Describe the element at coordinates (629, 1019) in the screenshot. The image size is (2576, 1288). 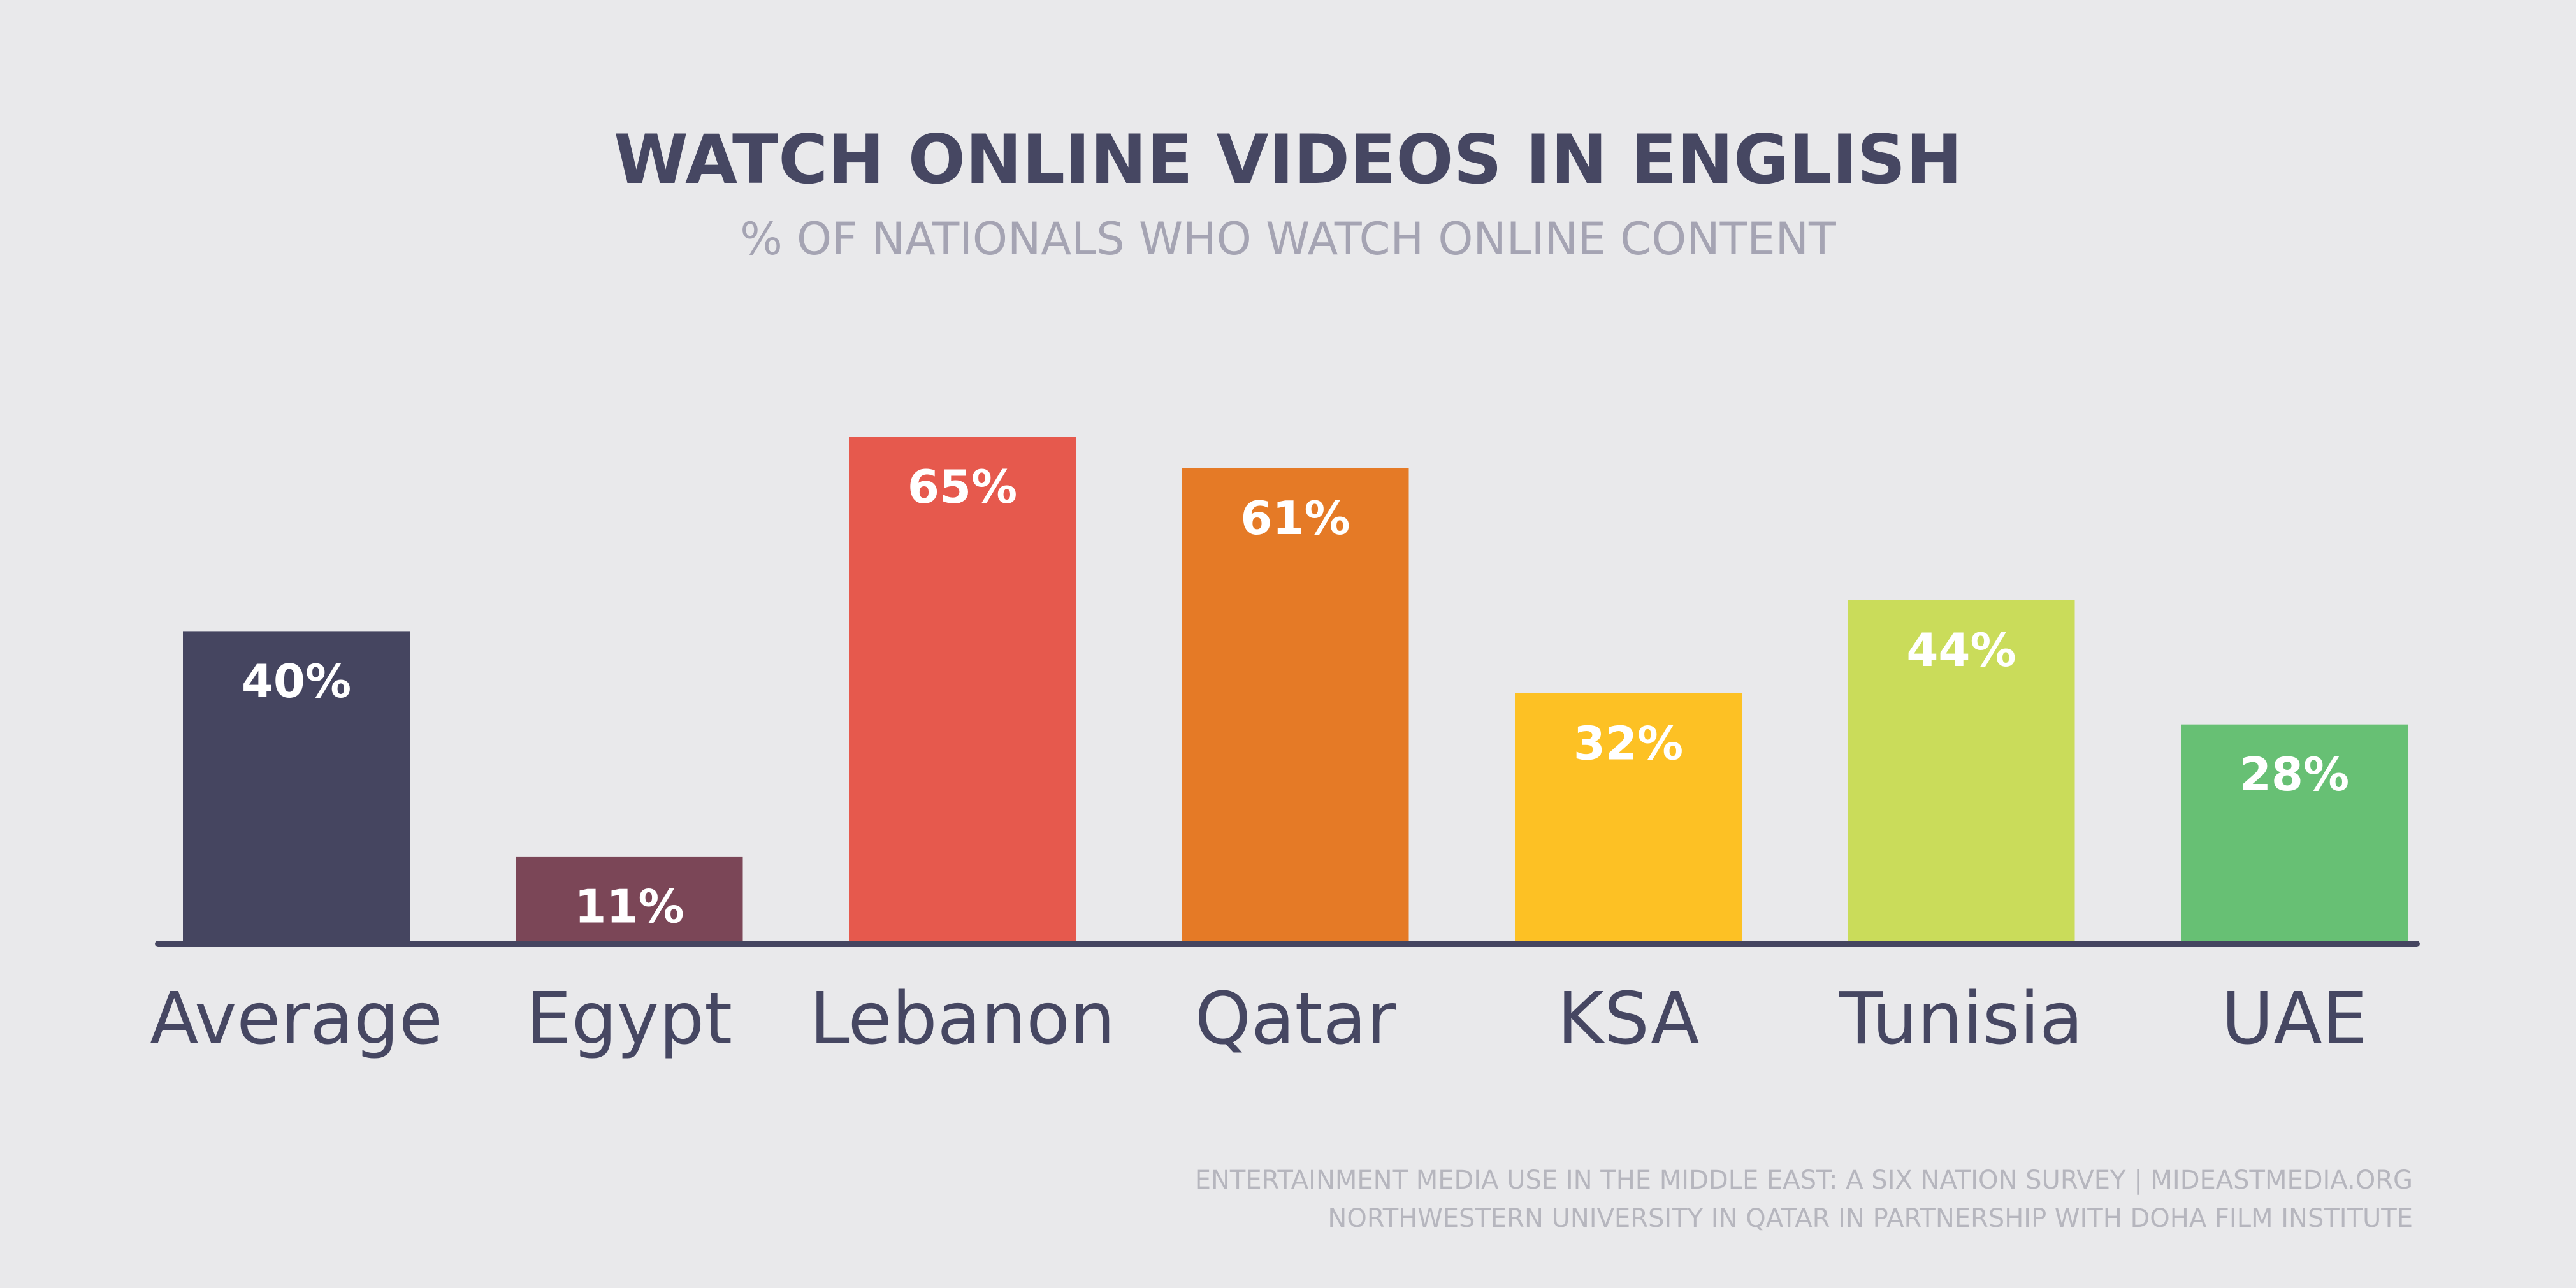
I see `x-tick-label: Egypt` at that location.